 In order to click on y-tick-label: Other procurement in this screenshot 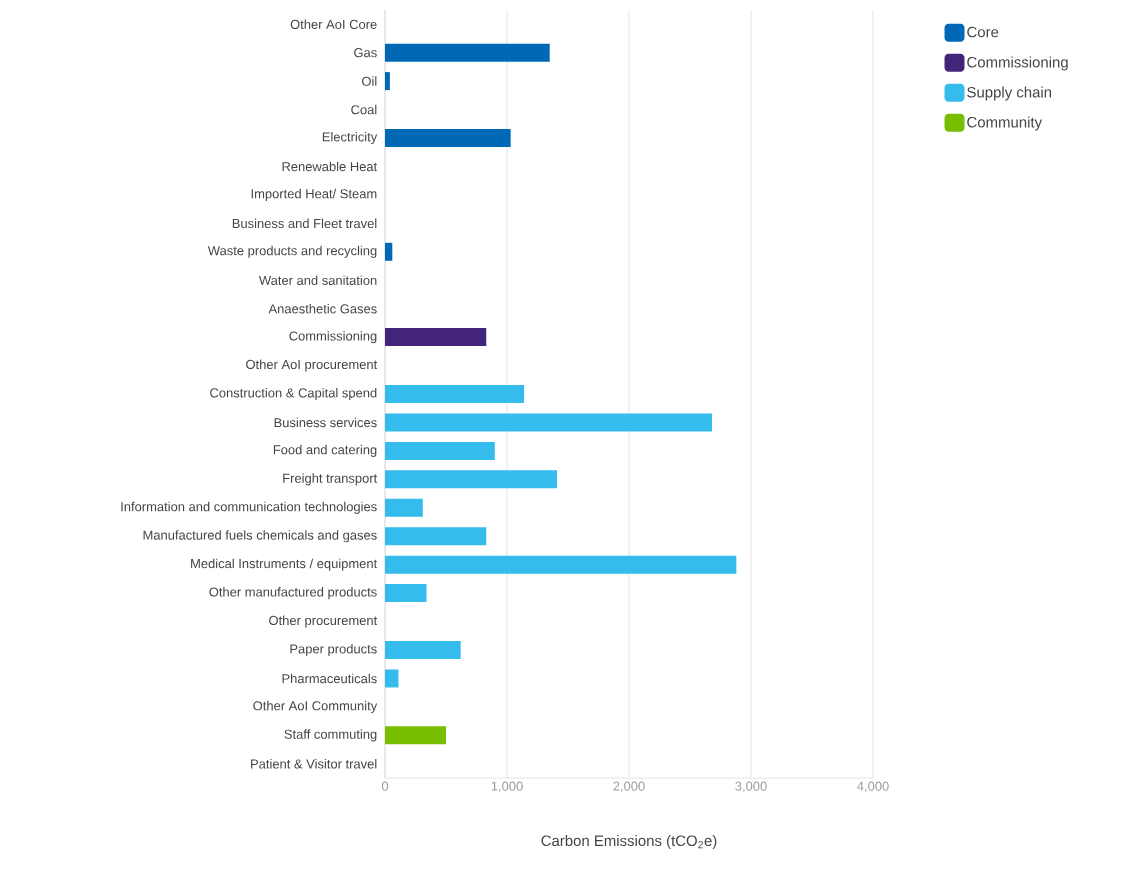, I will do `click(323, 621)`.